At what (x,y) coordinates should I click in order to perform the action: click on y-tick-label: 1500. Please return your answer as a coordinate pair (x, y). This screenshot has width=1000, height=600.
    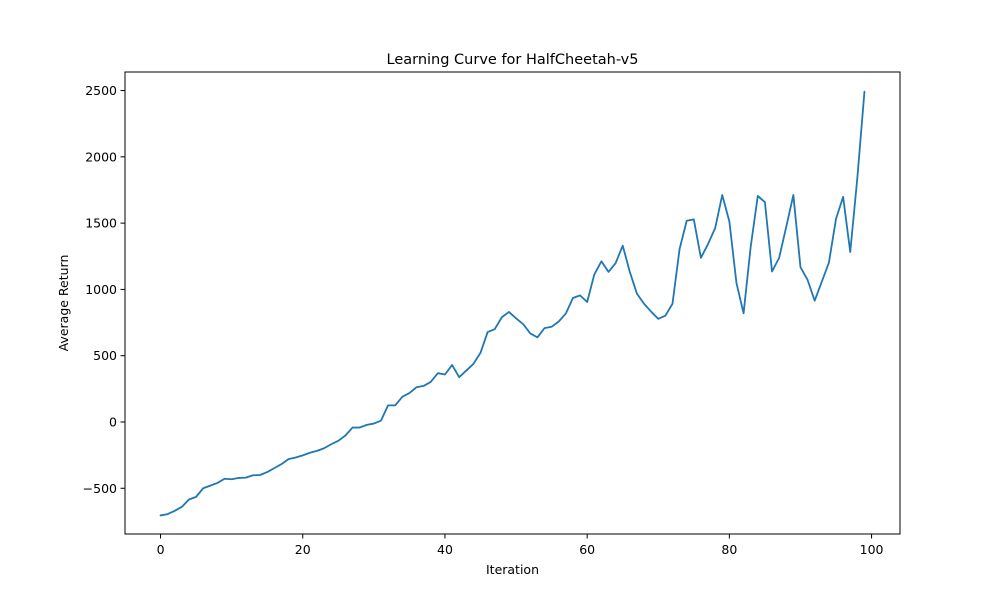
    Looking at the image, I should click on (101, 223).